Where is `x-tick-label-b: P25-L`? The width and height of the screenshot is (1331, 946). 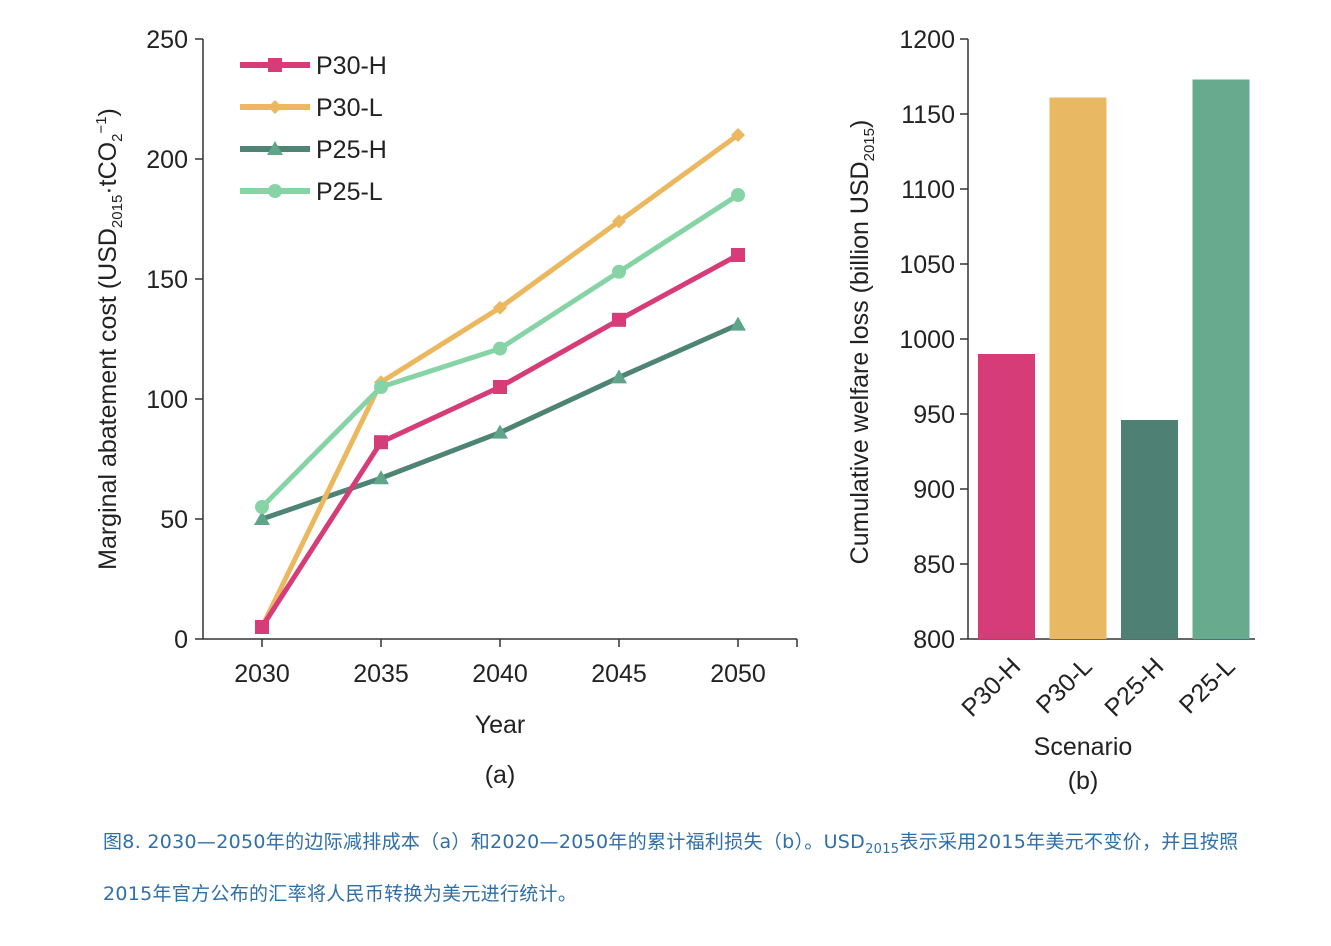 x-tick-label-b: P25-L is located at coordinates (1207, 685).